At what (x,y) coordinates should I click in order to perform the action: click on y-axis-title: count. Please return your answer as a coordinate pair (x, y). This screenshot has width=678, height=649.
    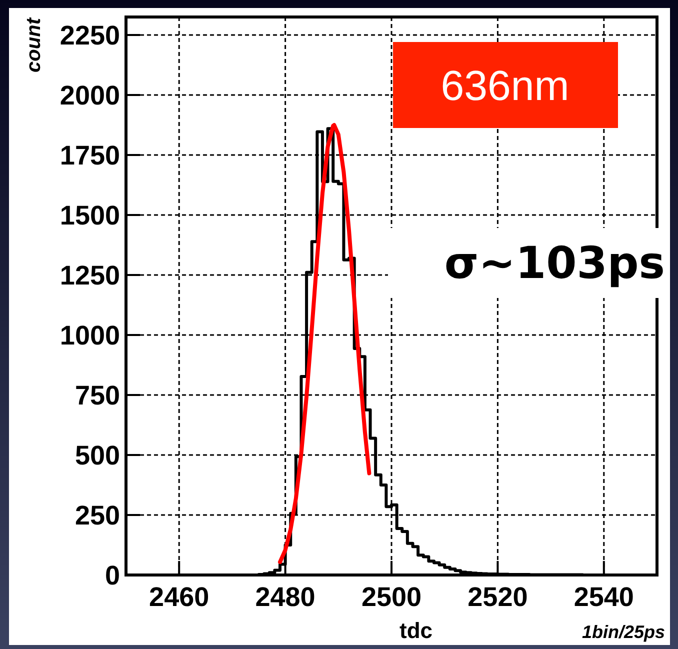
    Looking at the image, I should click on (34, 44).